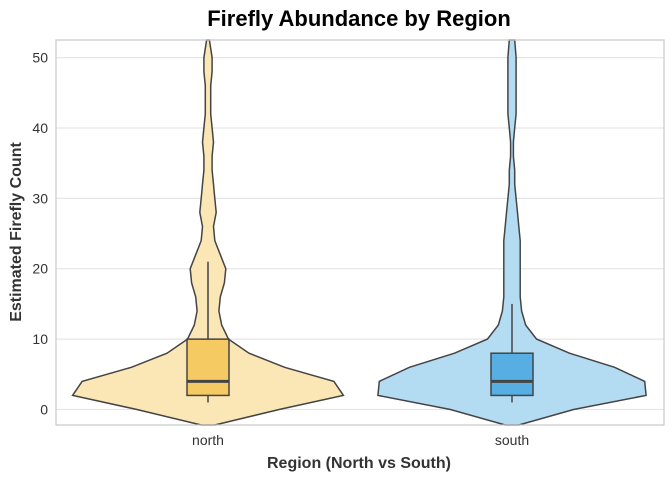 Image resolution: width=672 pixels, height=480 pixels. What do you see at coordinates (208, 367) in the screenshot?
I see `box-north` at bounding box center [208, 367].